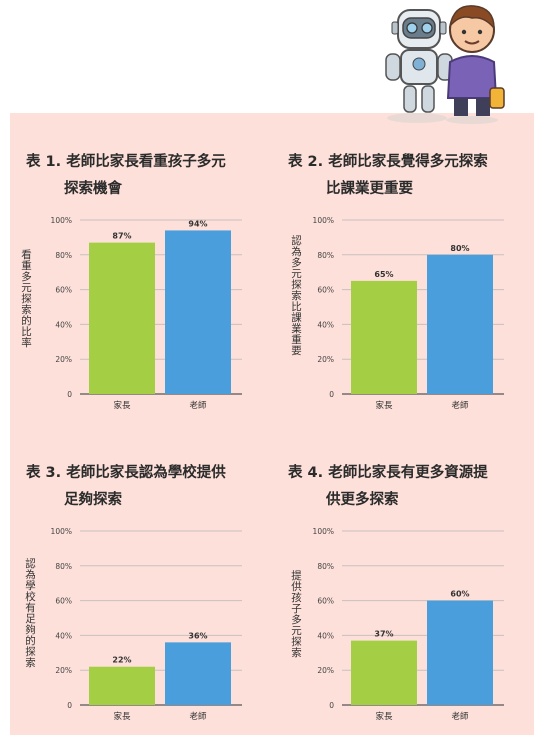 The height and width of the screenshot is (738, 541). What do you see at coordinates (93, 500) in the screenshot?
I see `title-line-2: 足夠探索` at bounding box center [93, 500].